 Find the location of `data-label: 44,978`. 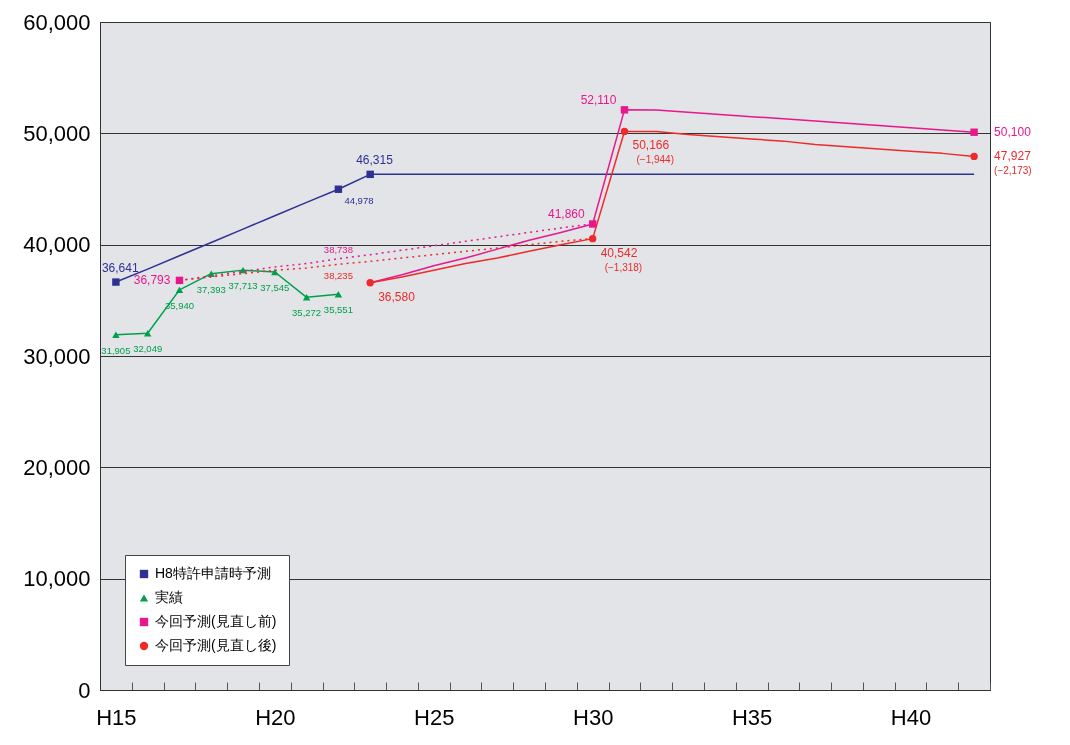

data-label: 44,978 is located at coordinates (359, 201).